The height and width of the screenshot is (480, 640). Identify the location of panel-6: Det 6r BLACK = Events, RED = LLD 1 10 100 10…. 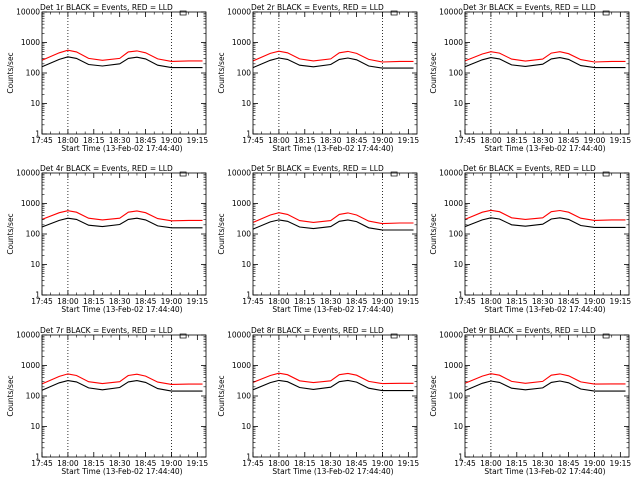
(530, 239).